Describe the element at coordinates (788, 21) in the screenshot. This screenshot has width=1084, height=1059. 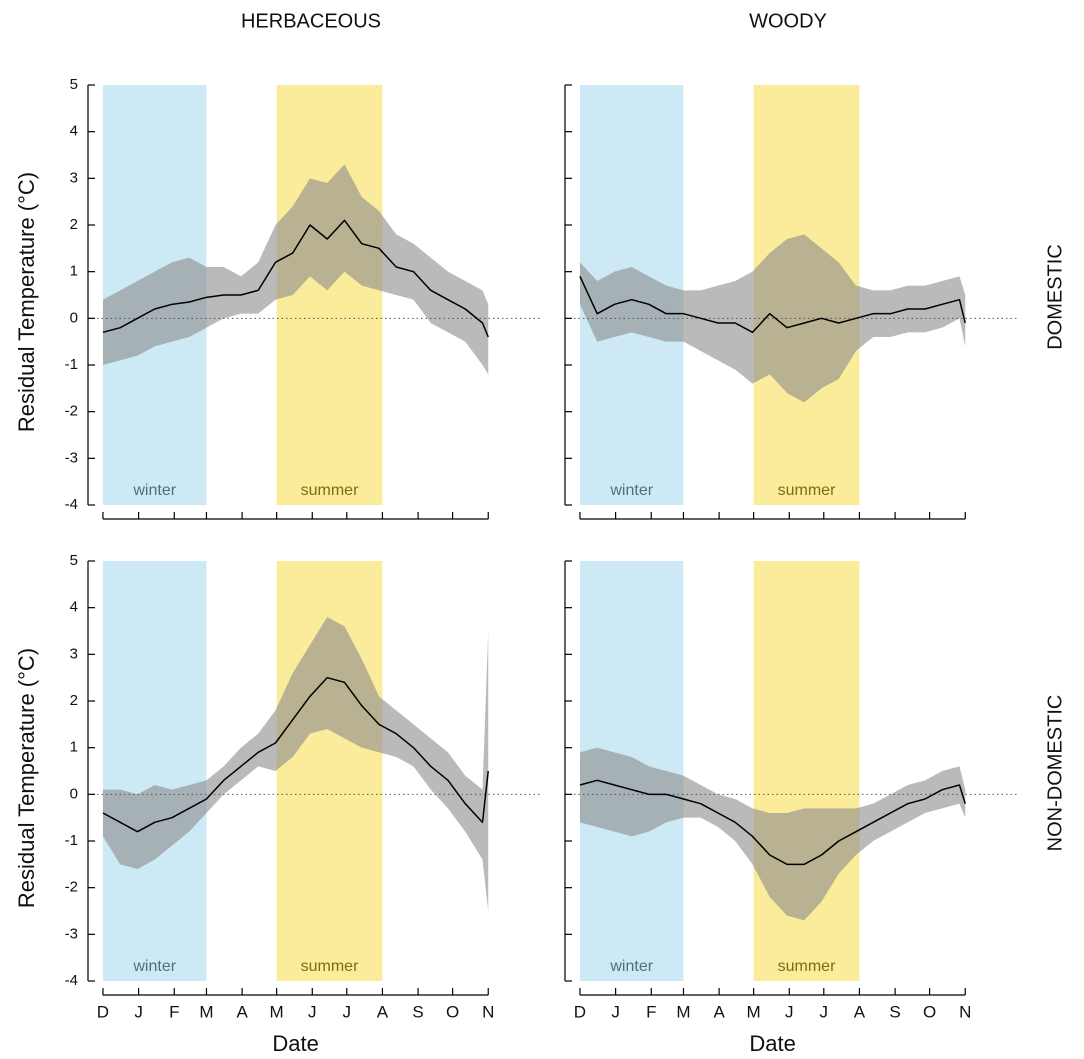
I see `column-title: WOODY` at that location.